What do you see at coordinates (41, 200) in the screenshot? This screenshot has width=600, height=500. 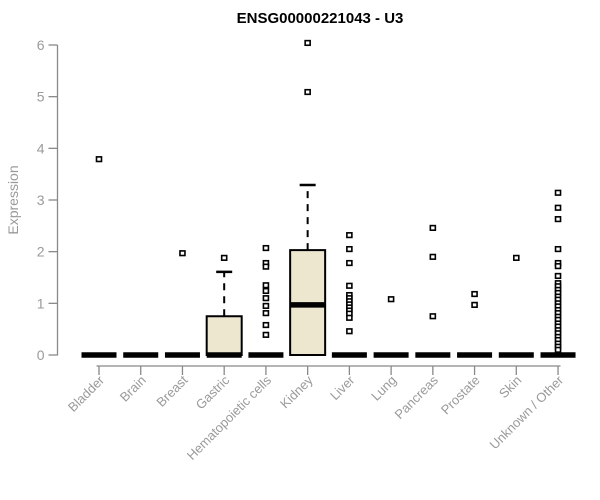 I see `y-tick-label: 3` at bounding box center [41, 200].